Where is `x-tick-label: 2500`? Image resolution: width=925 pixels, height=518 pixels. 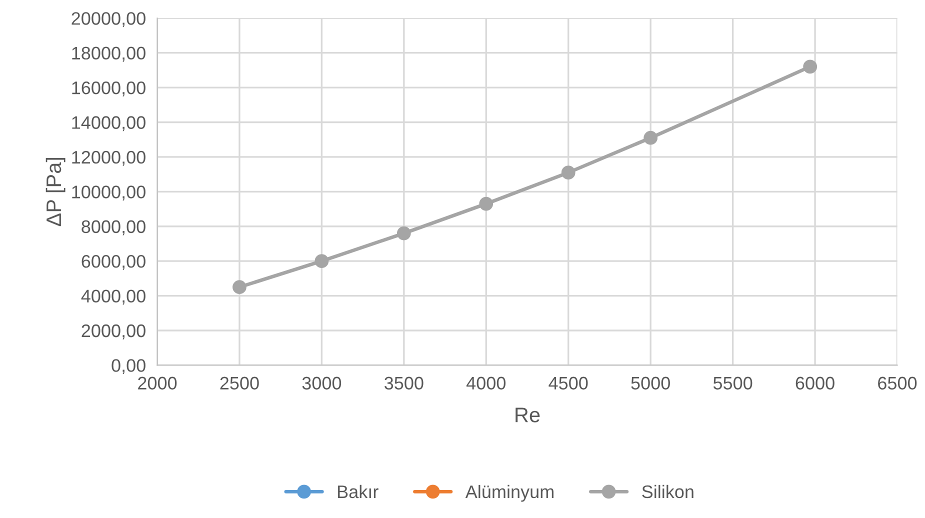 x-tick-label: 2500 is located at coordinates (239, 383).